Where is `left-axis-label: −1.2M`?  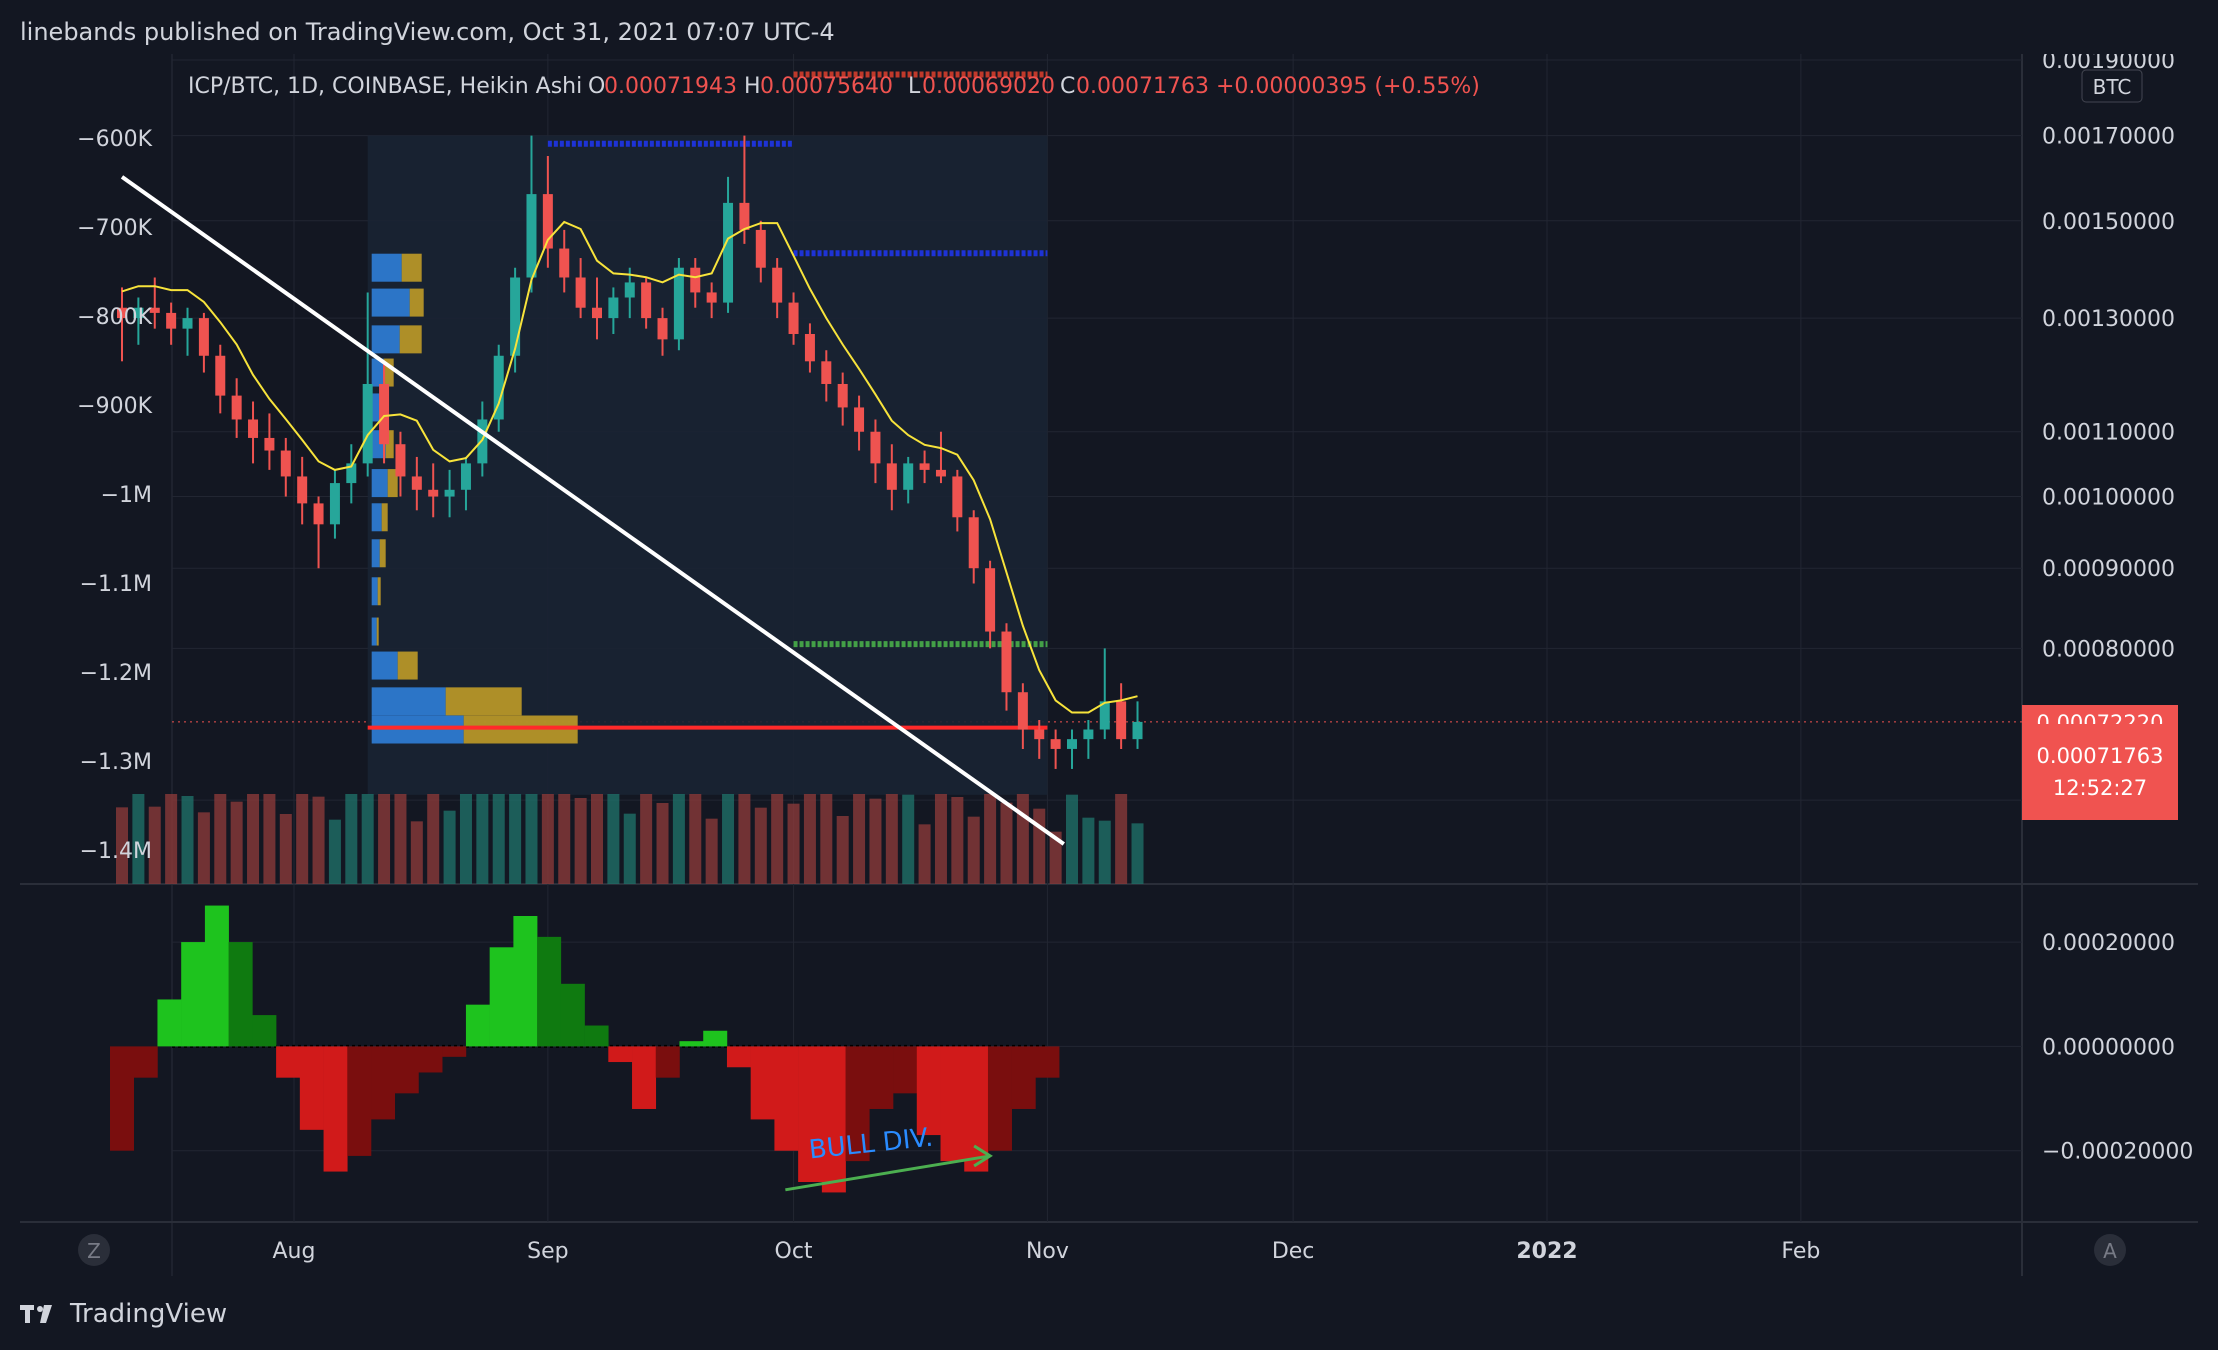 left-axis-label: −1.2M is located at coordinates (116, 673).